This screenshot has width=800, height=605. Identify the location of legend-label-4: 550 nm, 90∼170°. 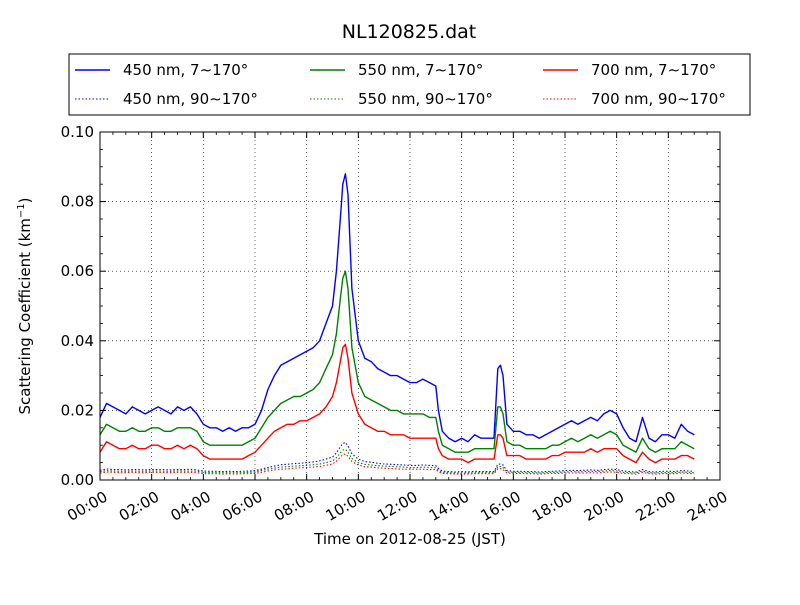
(425, 99).